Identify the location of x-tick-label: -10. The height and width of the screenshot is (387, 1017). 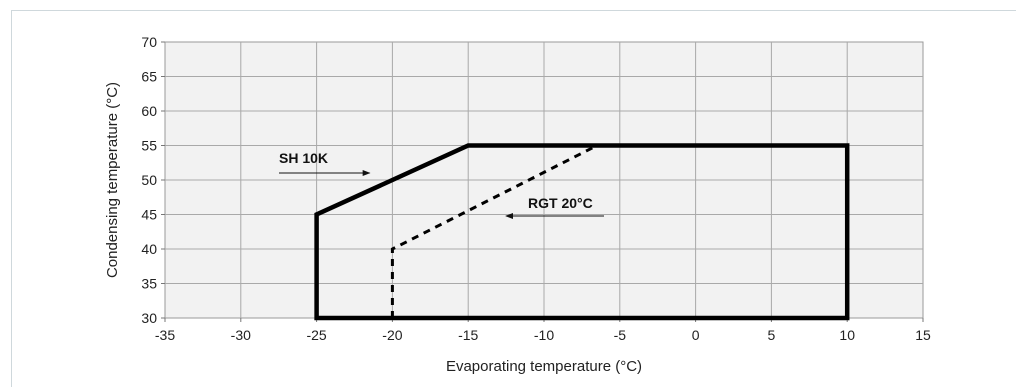
(544, 335).